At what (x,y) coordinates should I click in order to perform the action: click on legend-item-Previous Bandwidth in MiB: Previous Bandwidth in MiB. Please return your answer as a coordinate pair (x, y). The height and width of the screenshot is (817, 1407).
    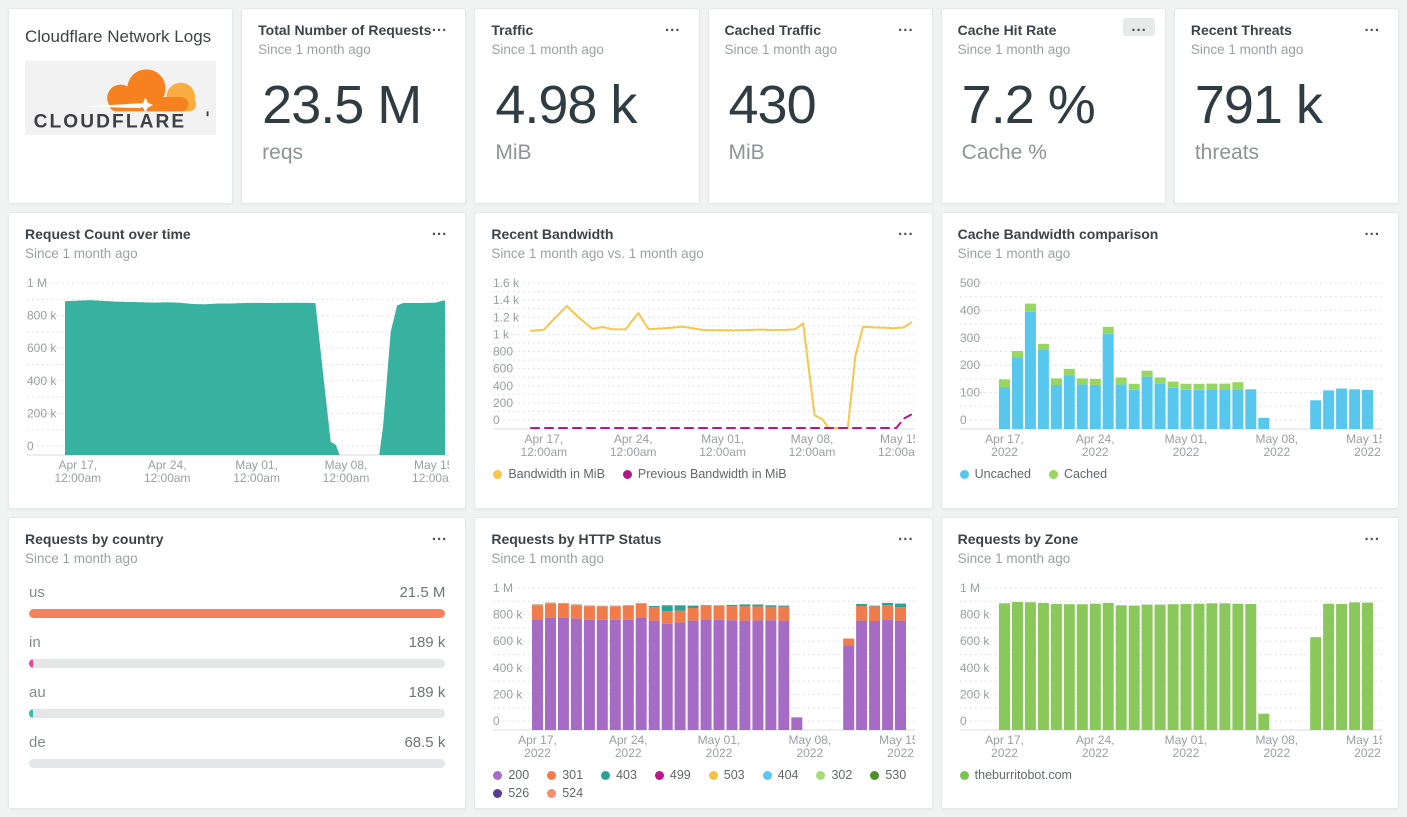
    Looking at the image, I should click on (704, 474).